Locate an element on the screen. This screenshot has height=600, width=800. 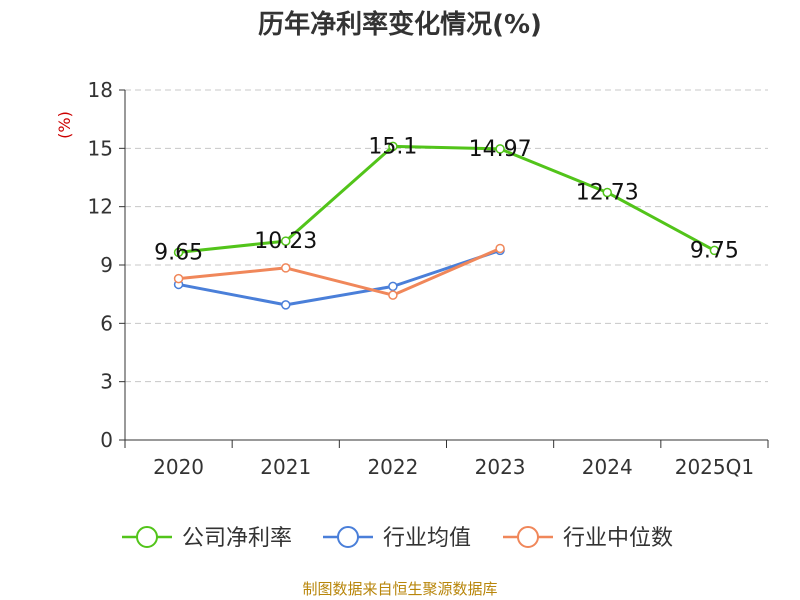
legend-label: 行业均值 is located at coordinates (427, 538).